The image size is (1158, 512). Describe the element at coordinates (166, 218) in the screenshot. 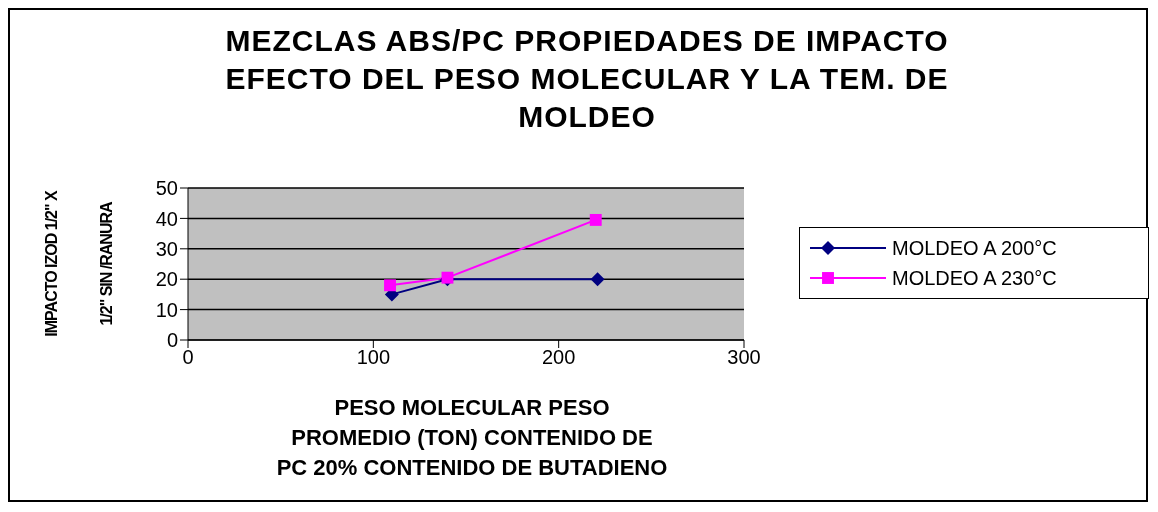

I see `y-tick-label: 40` at that location.